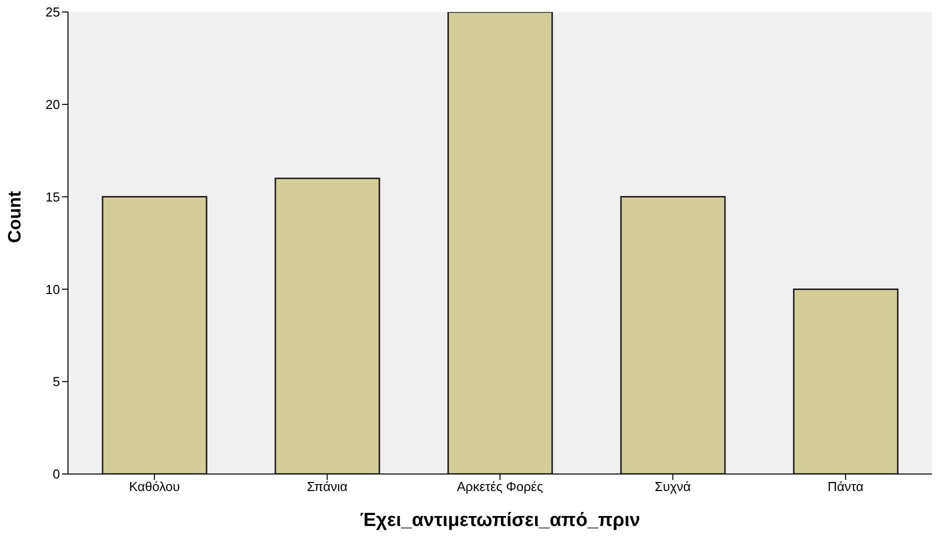  What do you see at coordinates (327, 486) in the screenshot?
I see `x-tick-label: Σπάνια` at bounding box center [327, 486].